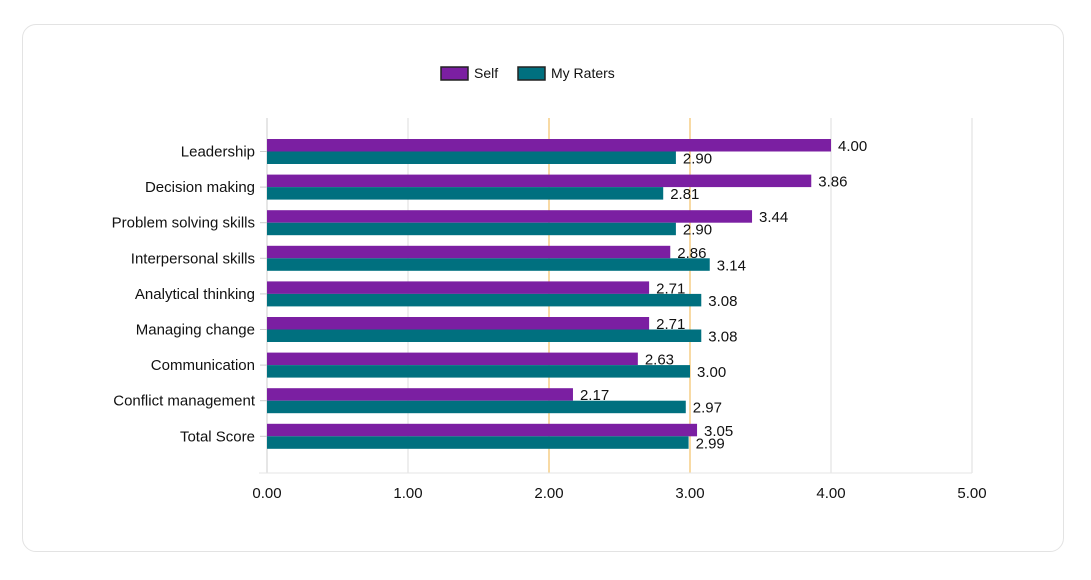 The height and width of the screenshot is (580, 1091). I want to click on category-label: Conflict management, so click(184, 401).